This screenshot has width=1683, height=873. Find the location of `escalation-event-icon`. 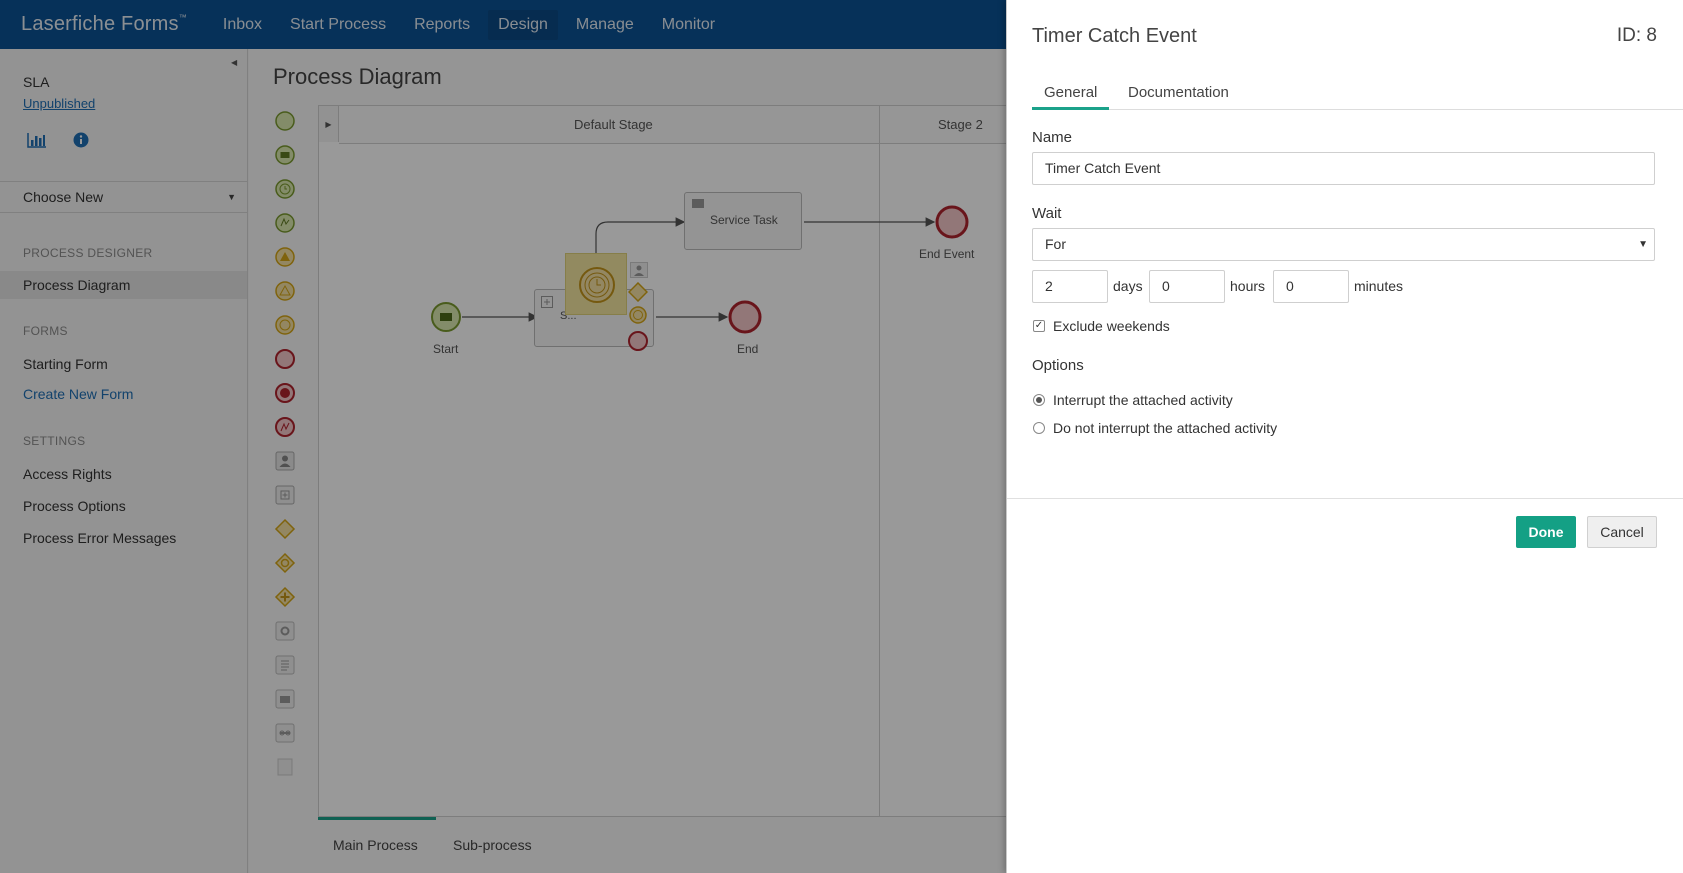

escalation-event-icon is located at coordinates (285, 257).